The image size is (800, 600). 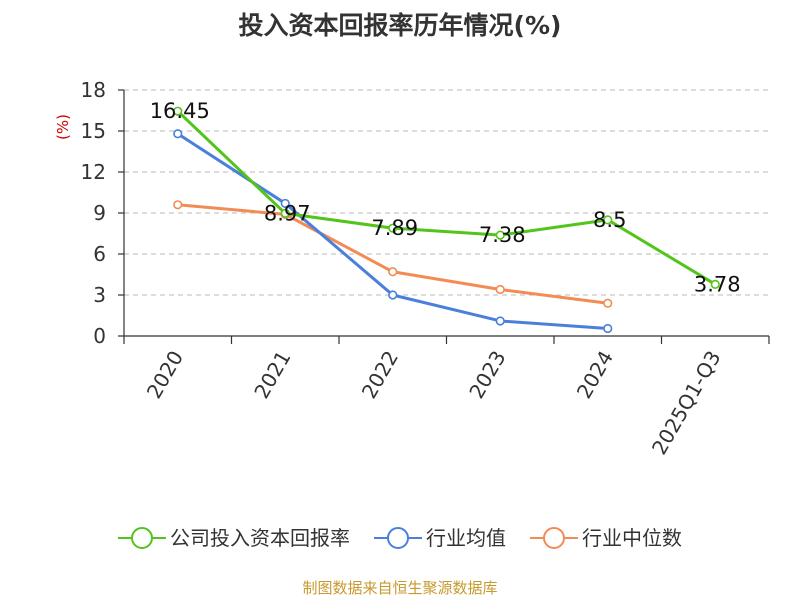 What do you see at coordinates (466, 538) in the screenshot?
I see `legend-label: 行业均值` at bounding box center [466, 538].